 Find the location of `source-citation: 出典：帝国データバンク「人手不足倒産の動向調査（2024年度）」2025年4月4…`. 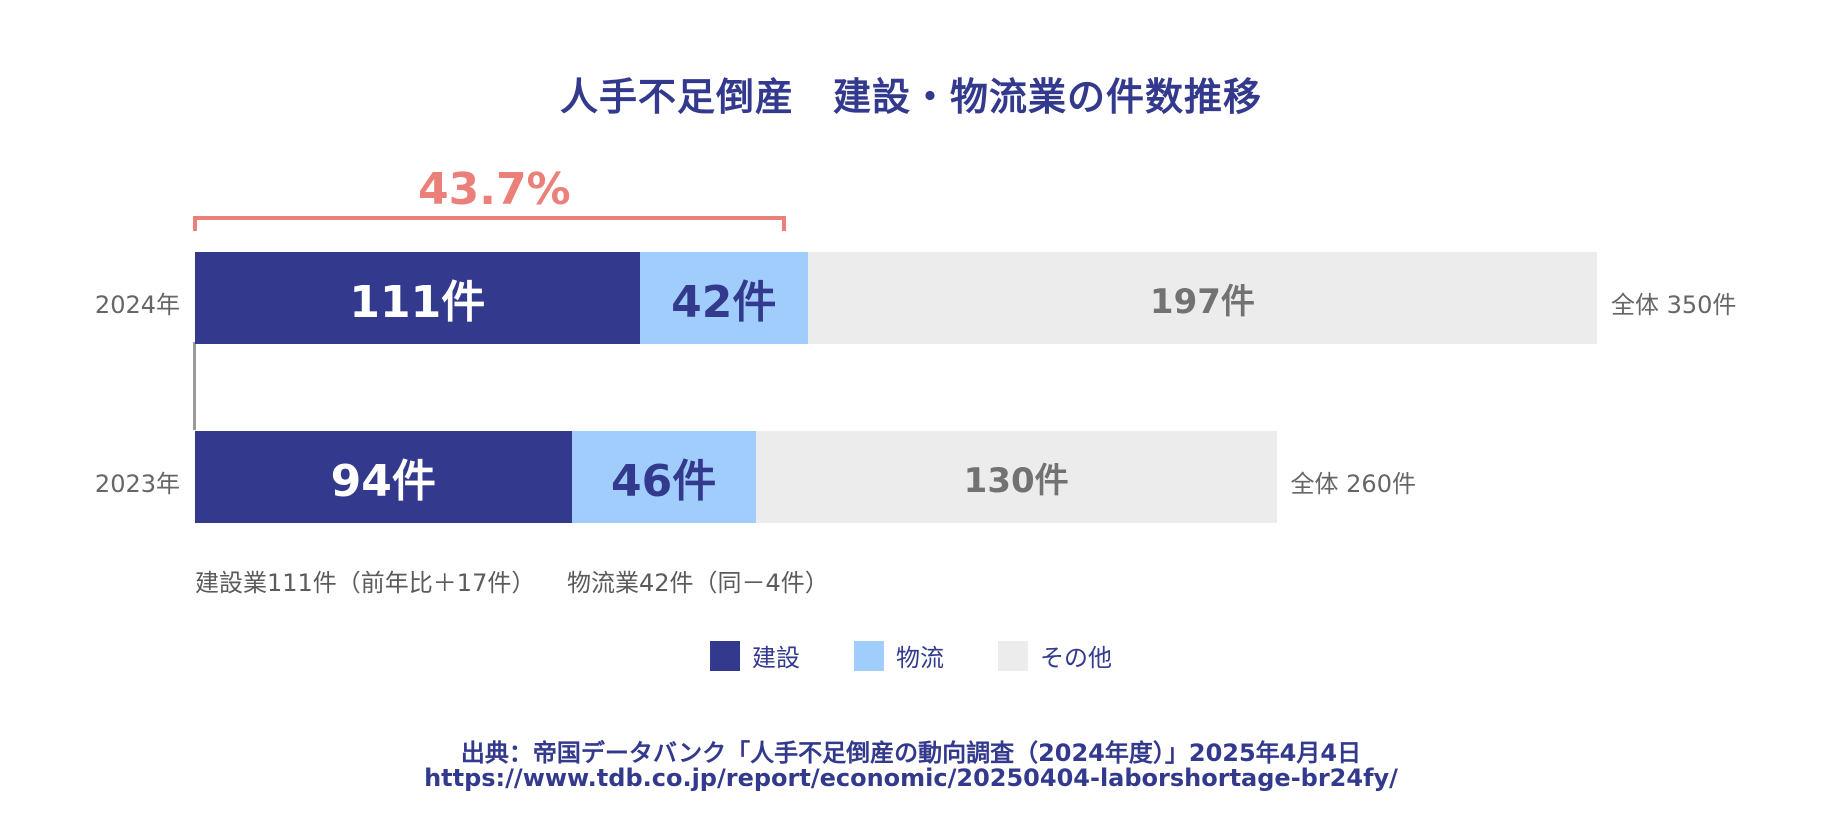

source-citation: 出典：帝国データバンク「人手不足倒産の動向調査（2024年度）」2025年4月4… is located at coordinates (911, 753).